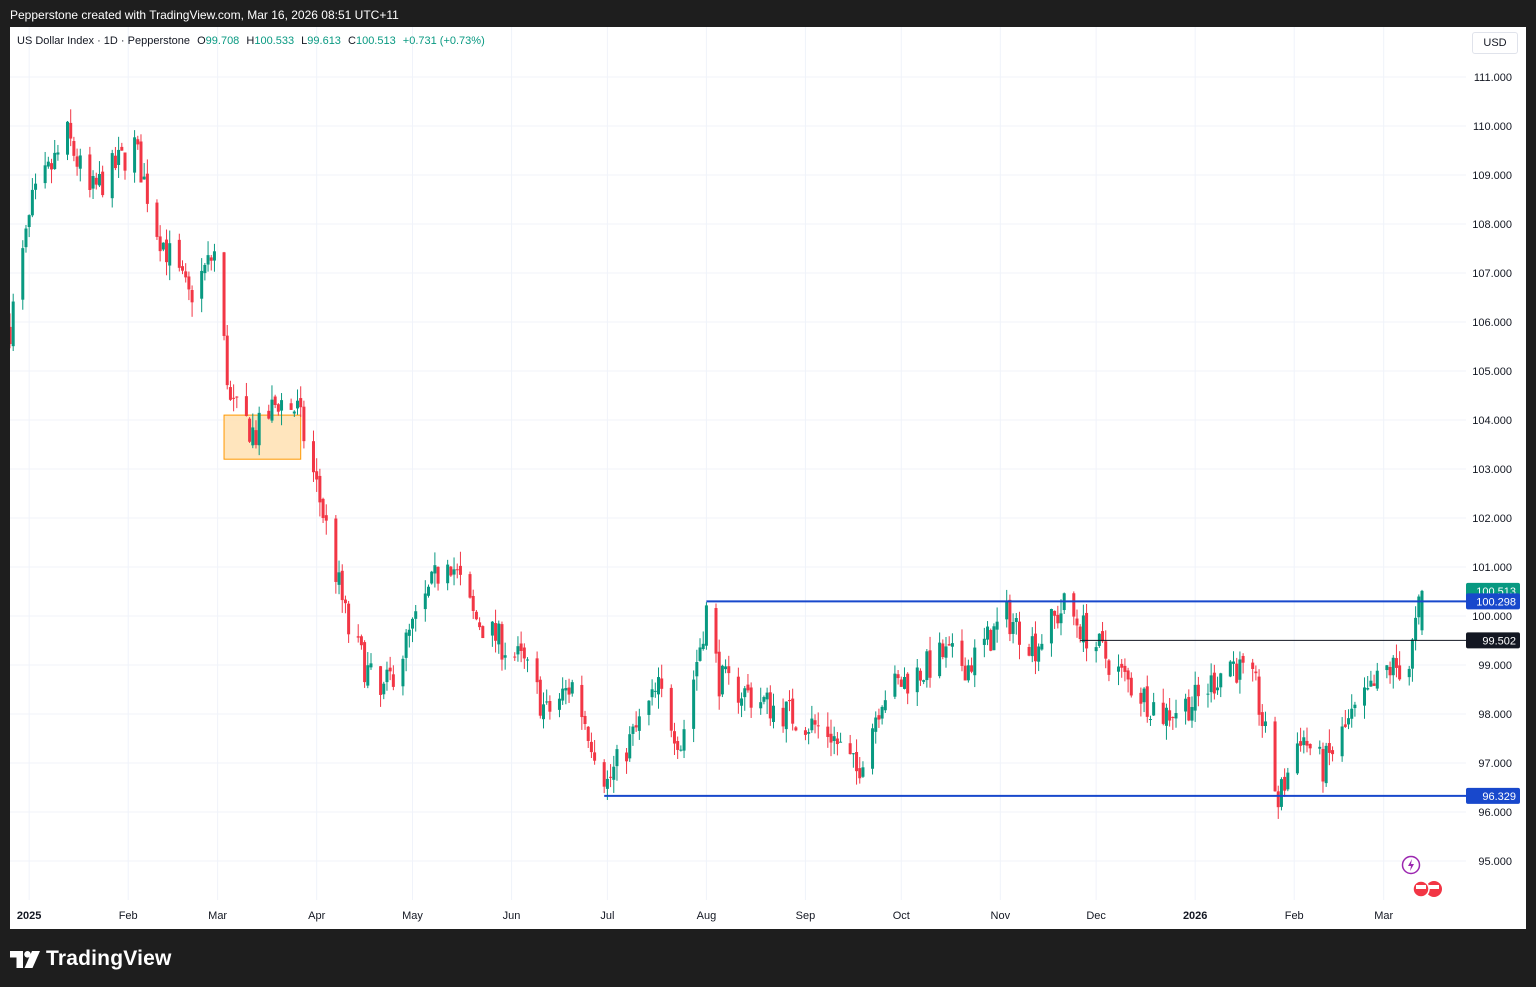 The width and height of the screenshot is (1536, 987). I want to click on price-tag: 100.298, so click(1493, 601).